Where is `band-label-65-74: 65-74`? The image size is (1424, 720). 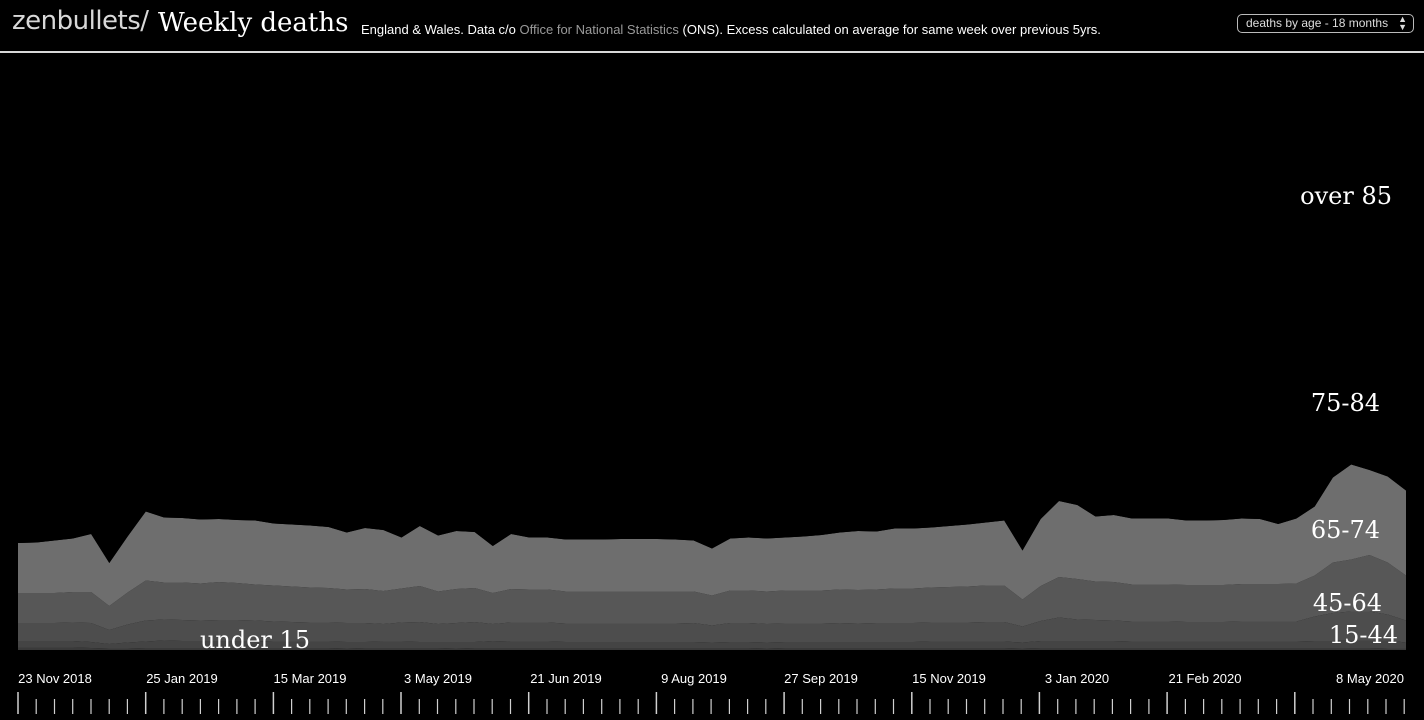
band-label-65-74: 65-74 is located at coordinates (1345, 530).